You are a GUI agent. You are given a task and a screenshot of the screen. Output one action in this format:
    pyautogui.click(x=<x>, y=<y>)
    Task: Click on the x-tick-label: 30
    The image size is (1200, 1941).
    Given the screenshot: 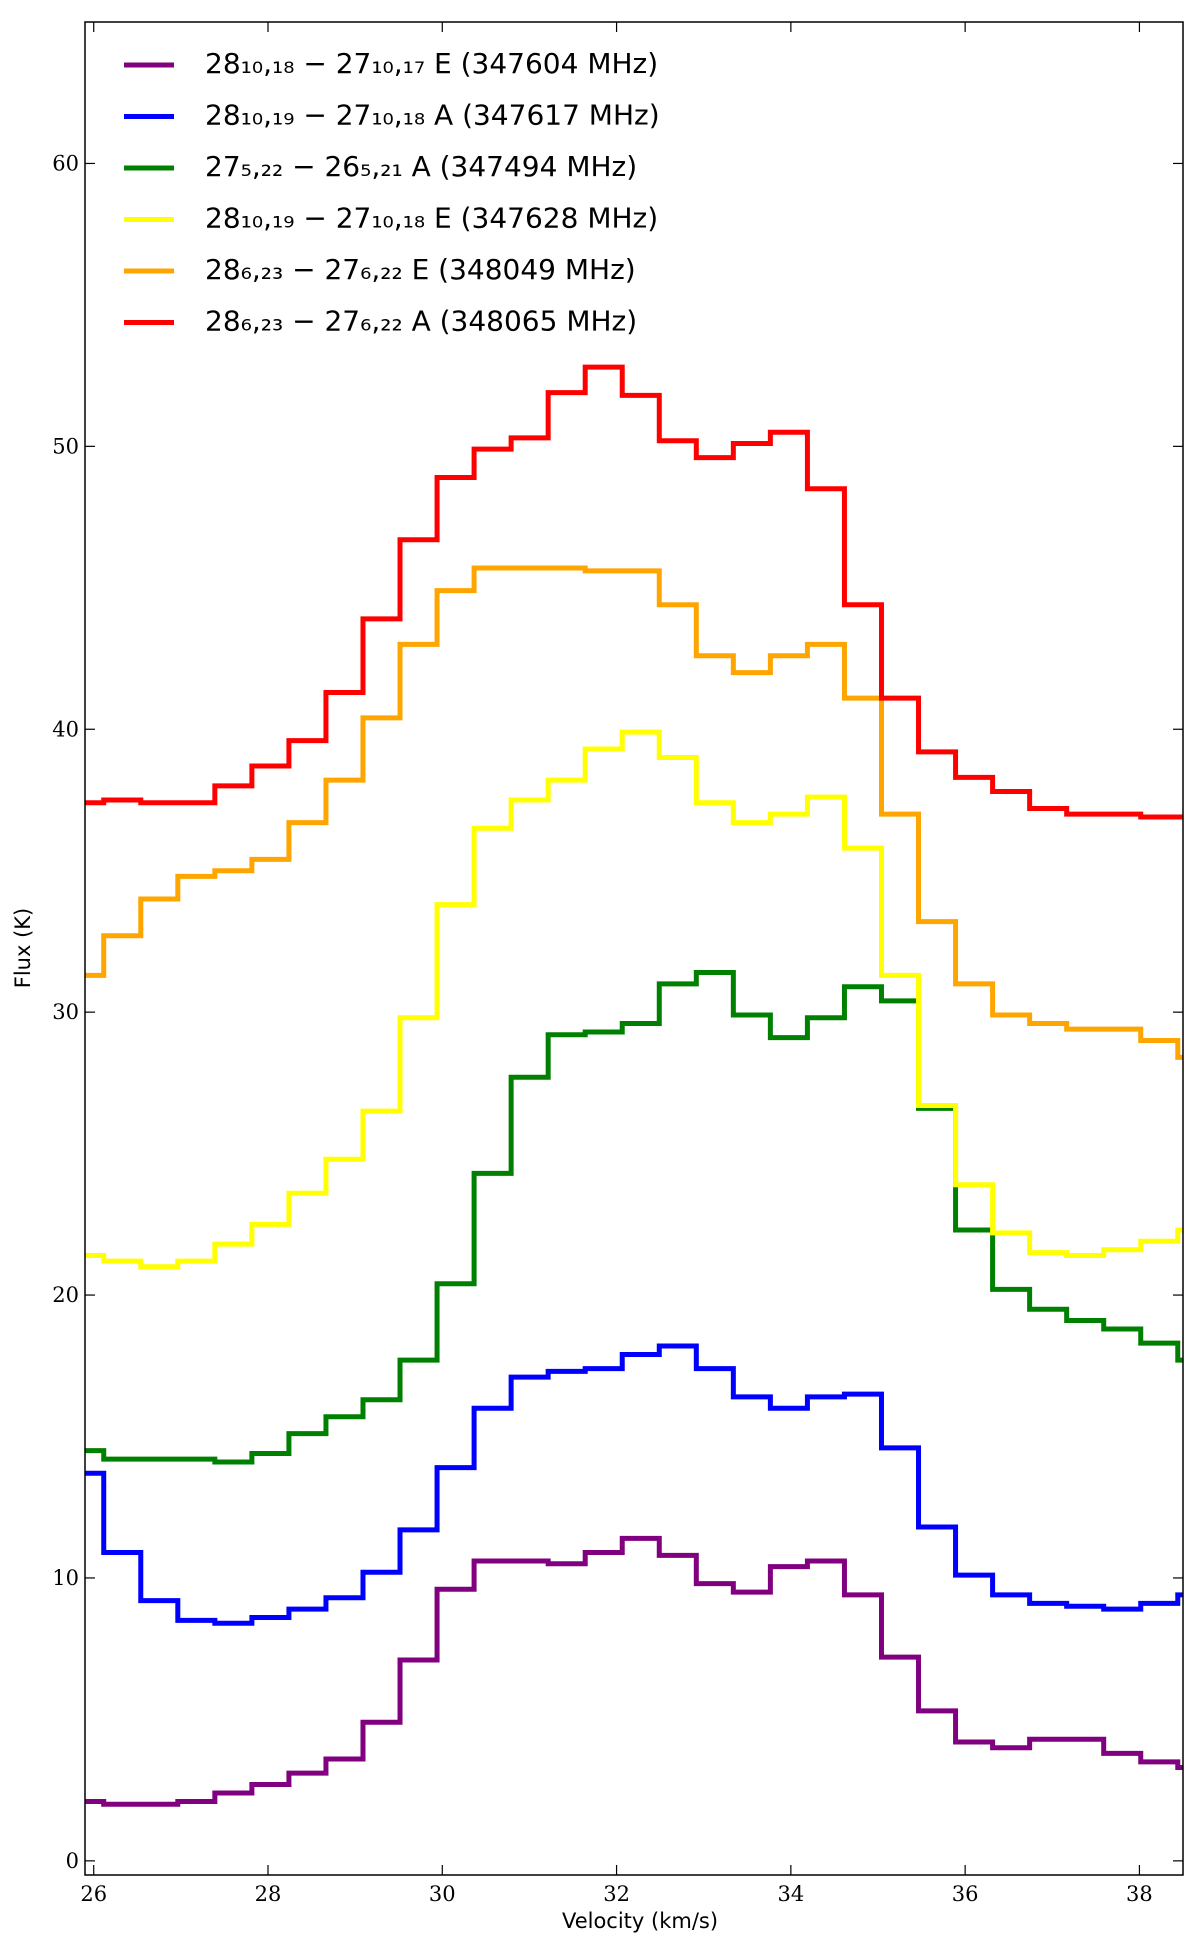 What is the action you would take?
    pyautogui.click(x=442, y=1894)
    